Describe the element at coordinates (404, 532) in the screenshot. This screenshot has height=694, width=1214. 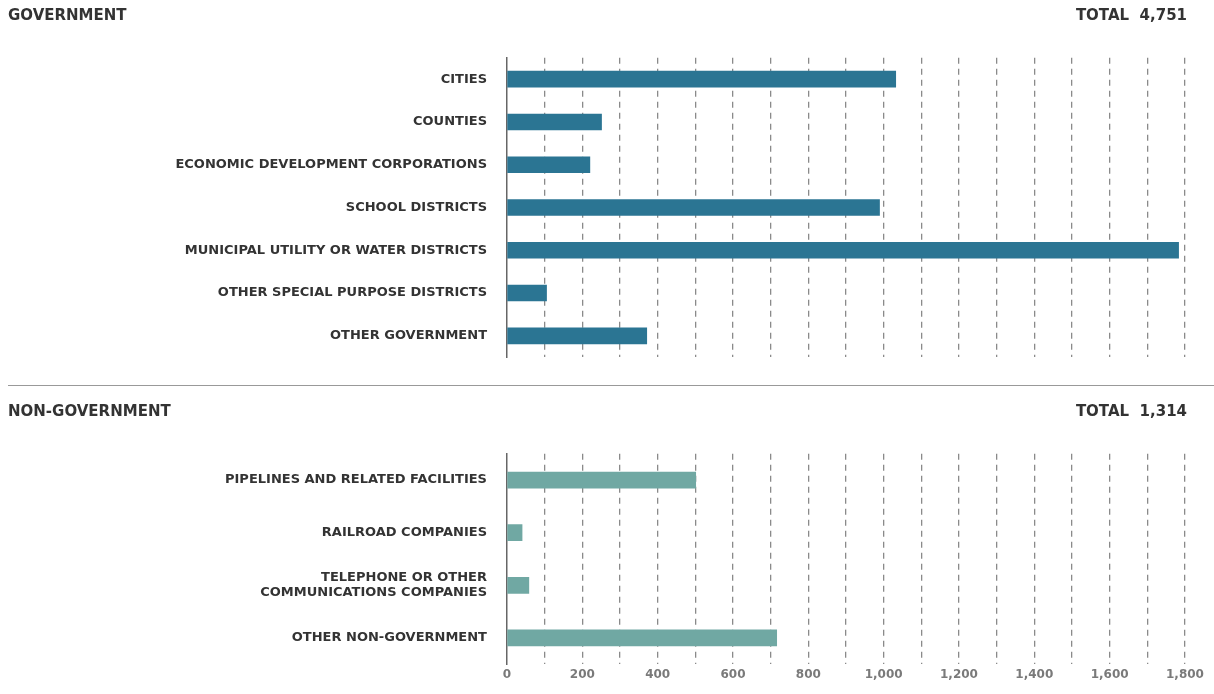
I see `y-tick-label: RAILROAD COMPANIES` at that location.